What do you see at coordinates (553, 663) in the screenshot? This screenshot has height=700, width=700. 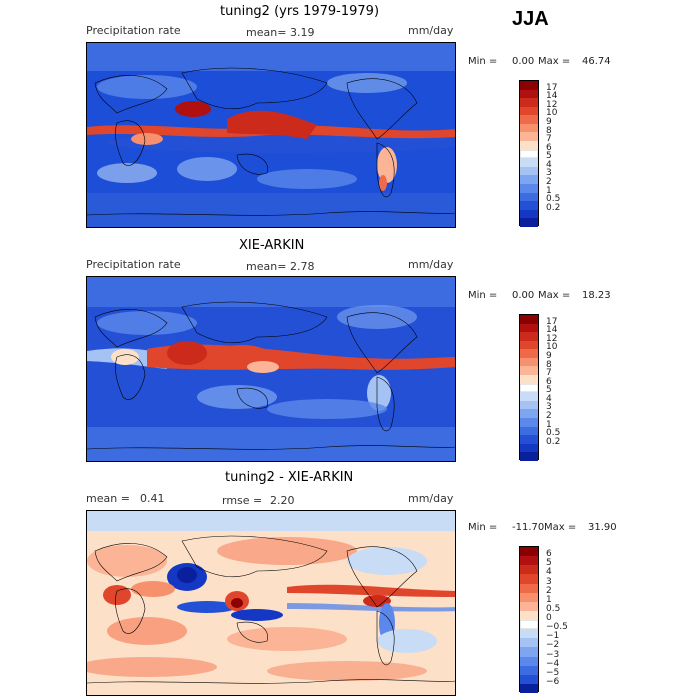 I see `colorbar-tick-label: −4` at bounding box center [553, 663].